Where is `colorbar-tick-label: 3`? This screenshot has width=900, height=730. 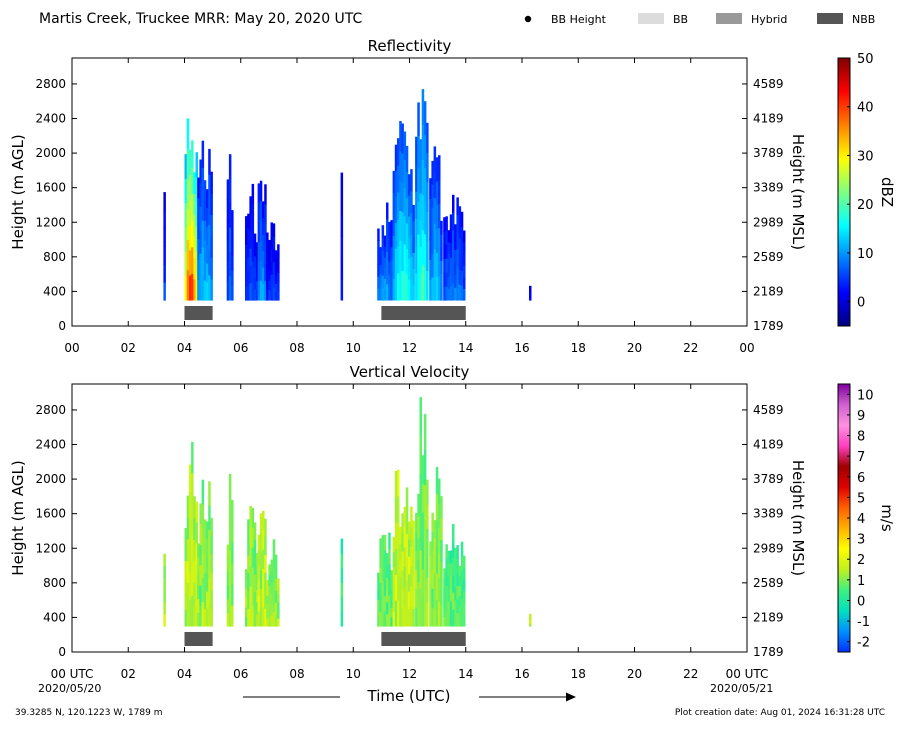
colorbar-tick-label: 3 is located at coordinates (861, 540).